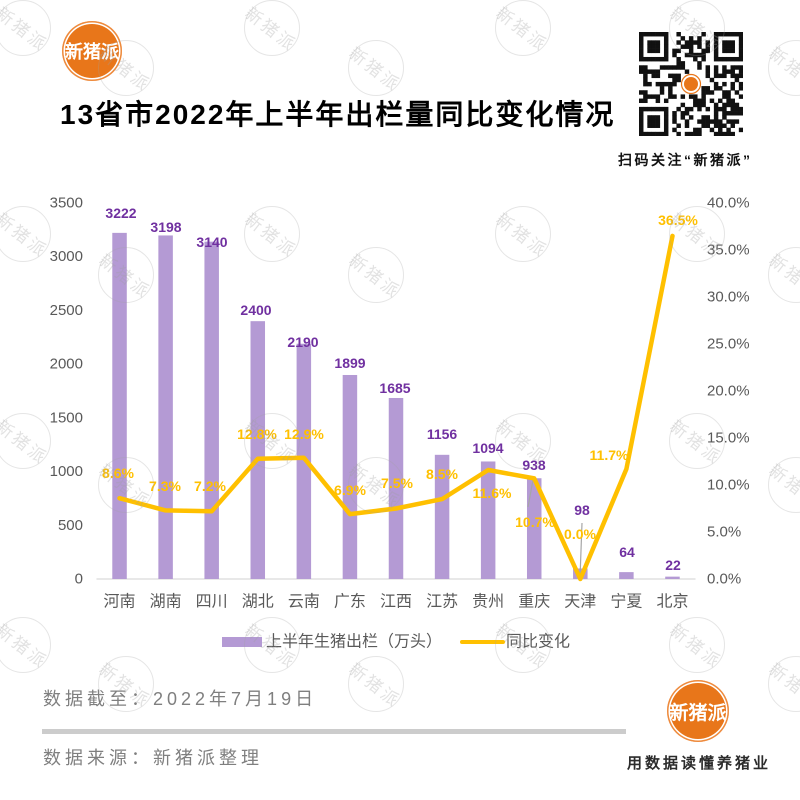 This screenshot has width=800, height=800. Describe the element at coordinates (165, 486) in the screenshot. I see `line-data-label: 7.3%` at that location.